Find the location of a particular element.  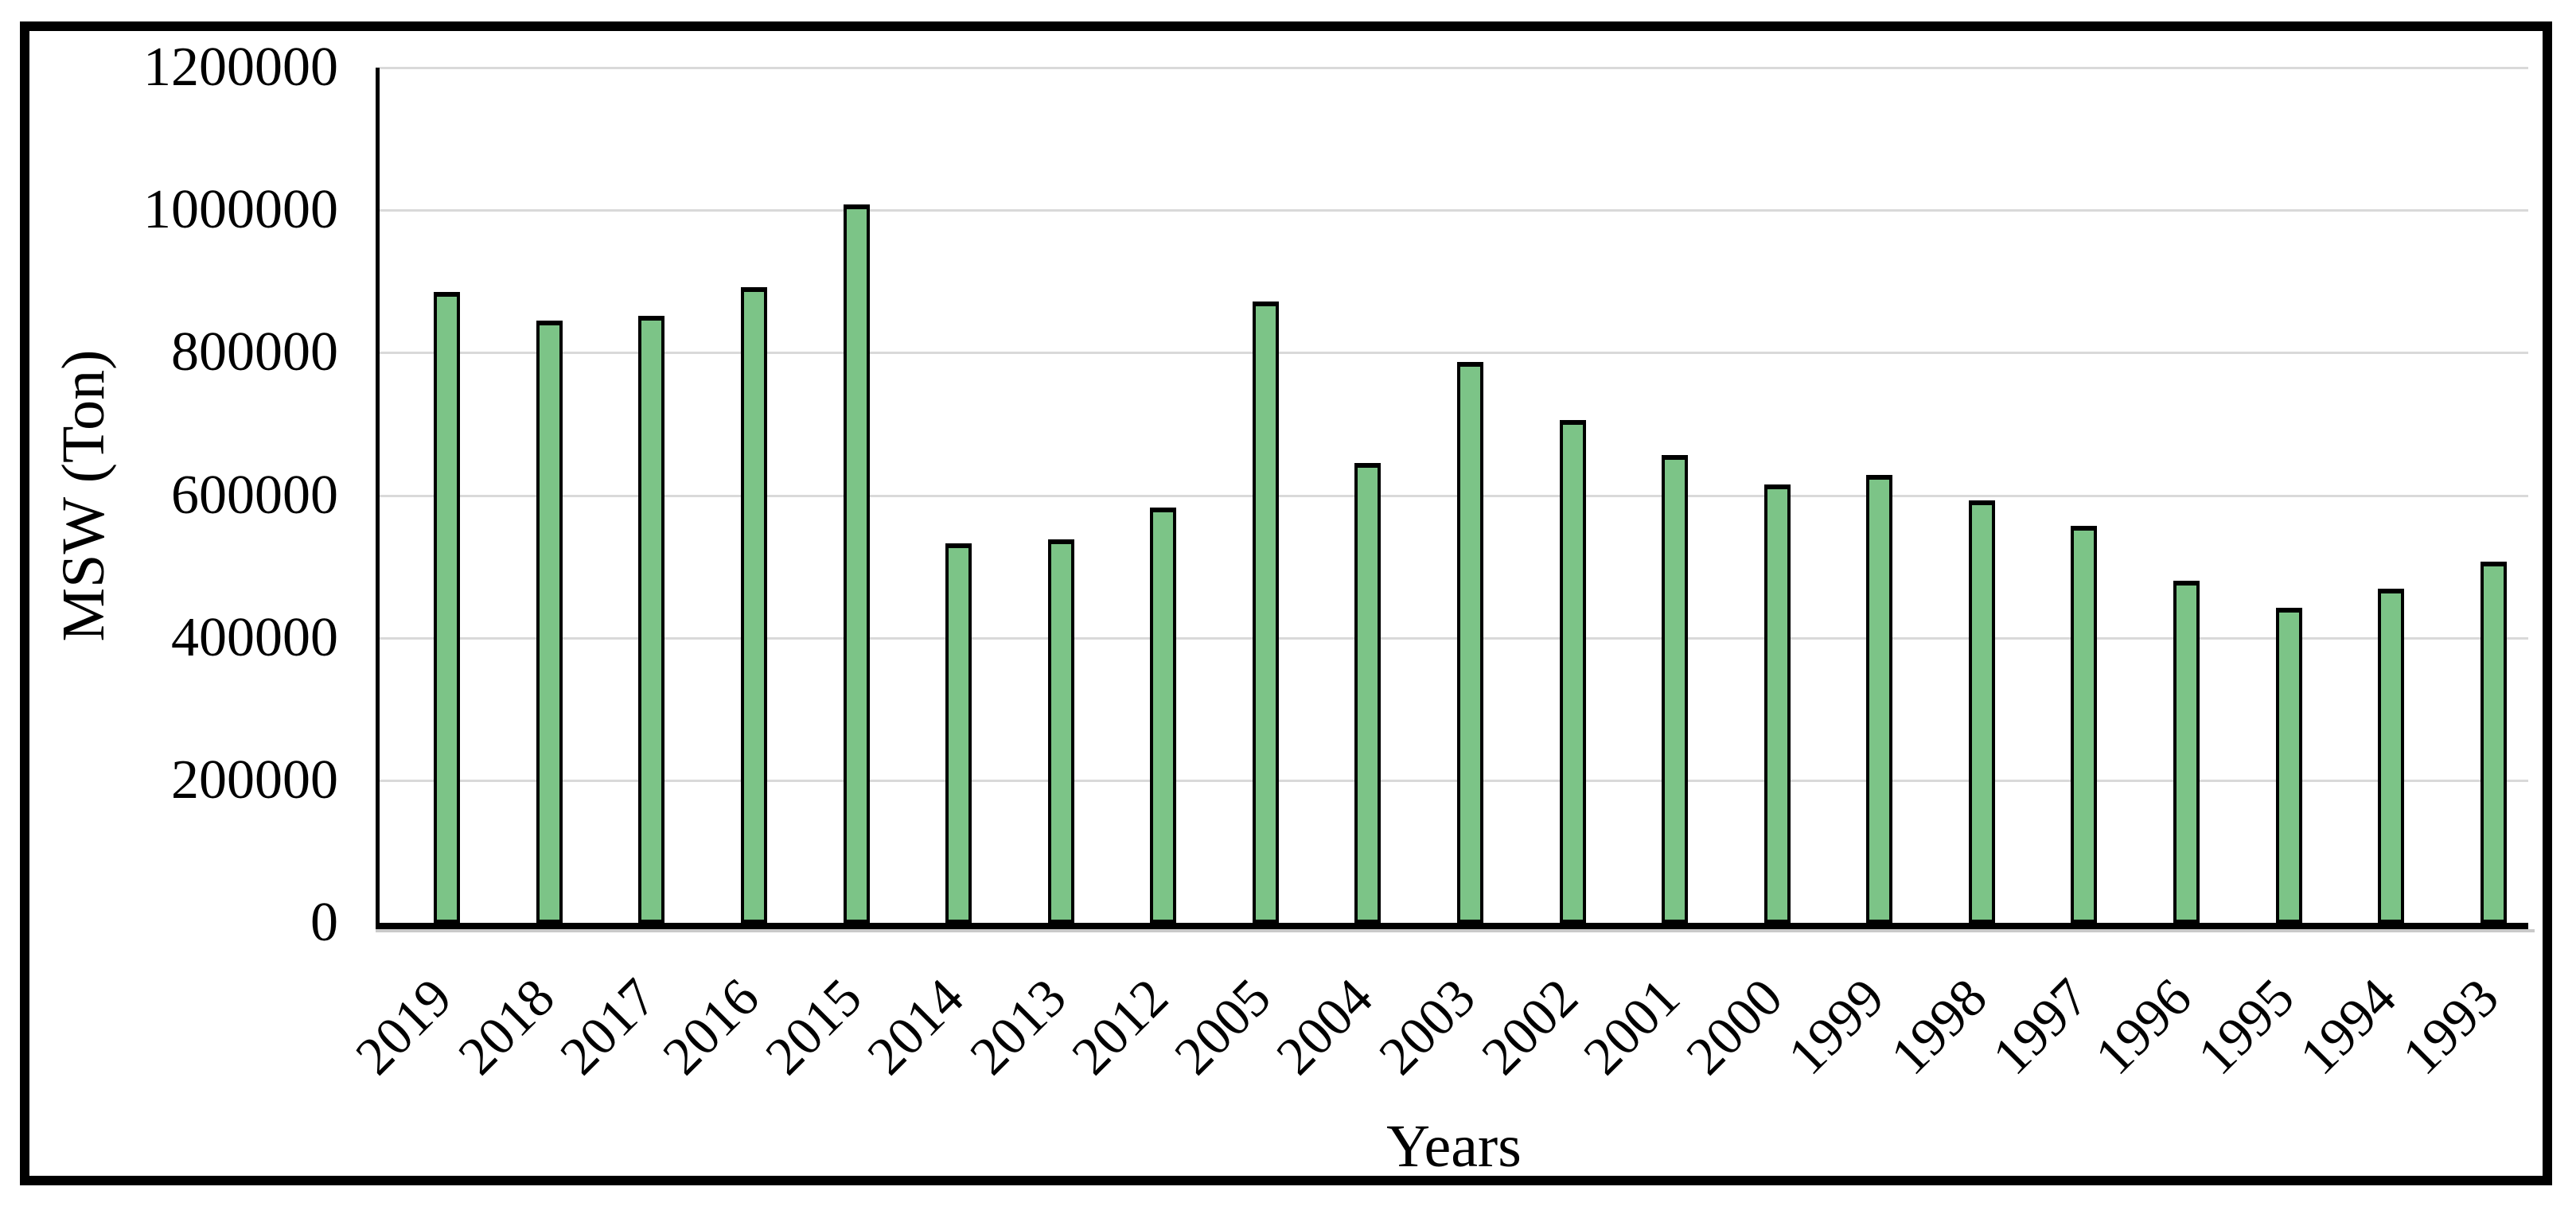

bar-1999 is located at coordinates (1879, 699).